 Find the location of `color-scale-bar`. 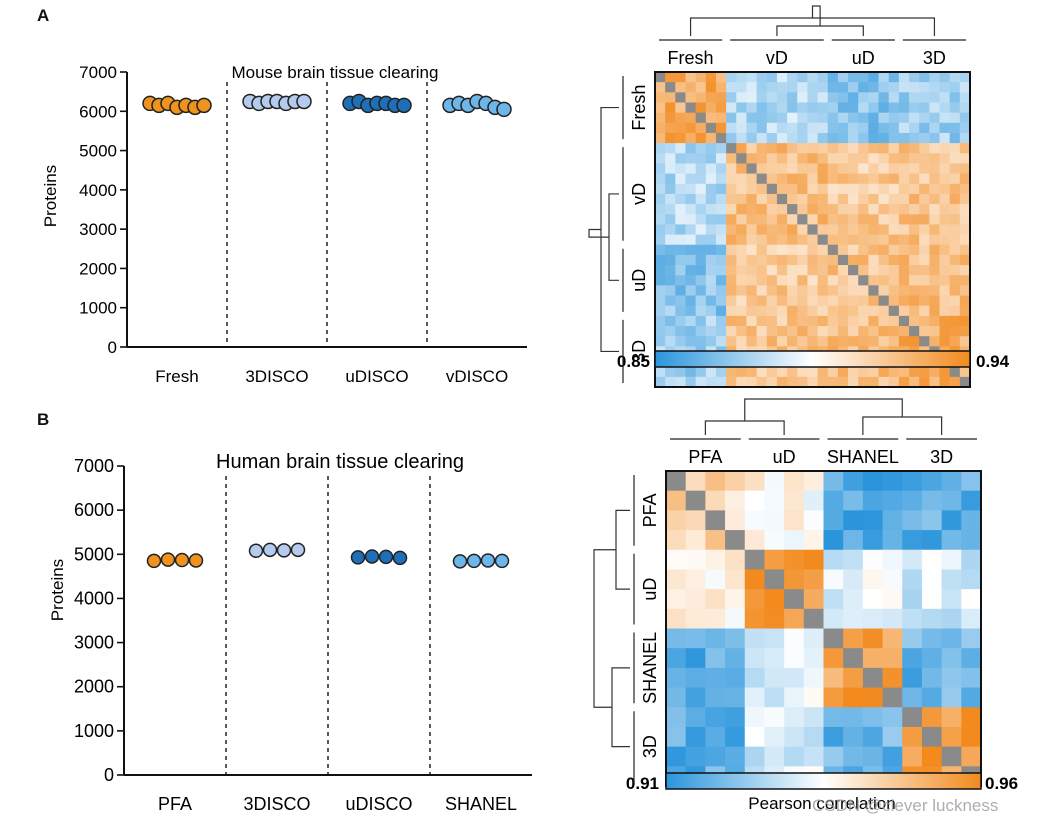

color-scale-bar is located at coordinates (812, 359).